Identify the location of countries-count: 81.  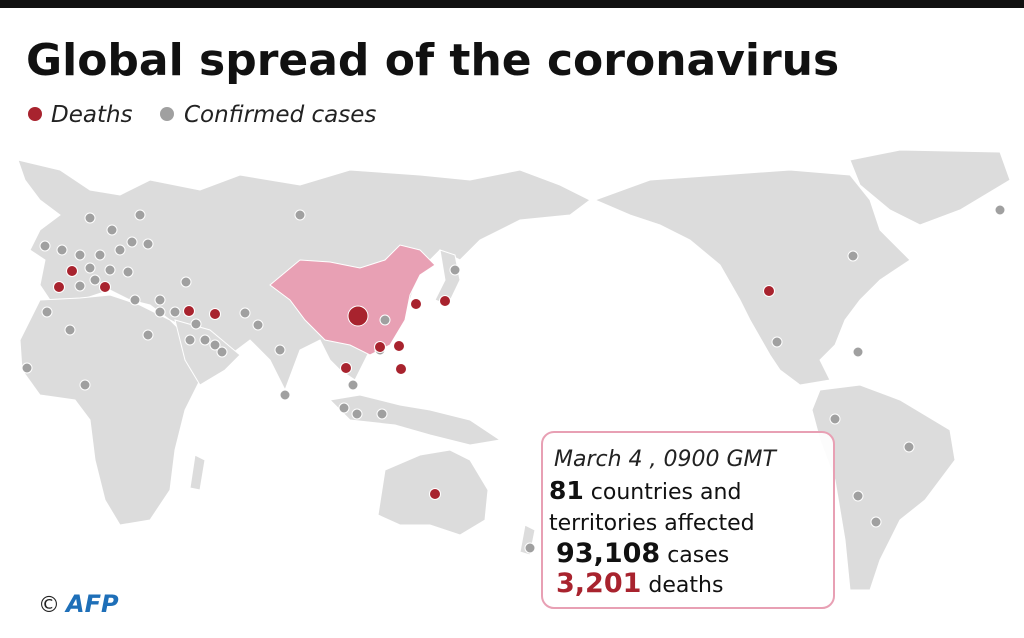
(566, 490).